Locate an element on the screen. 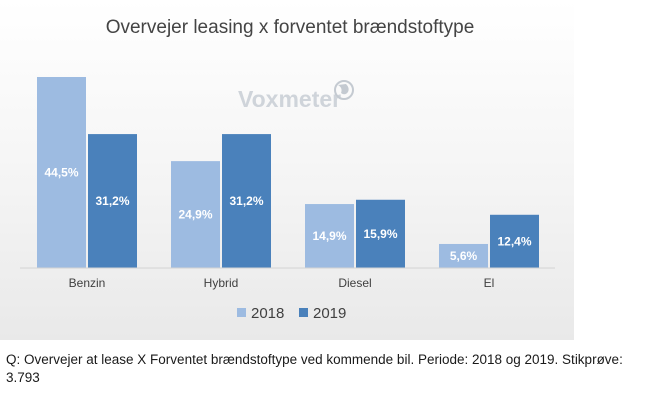 The image size is (660, 407). bar-diesel-2018 is located at coordinates (329, 236).